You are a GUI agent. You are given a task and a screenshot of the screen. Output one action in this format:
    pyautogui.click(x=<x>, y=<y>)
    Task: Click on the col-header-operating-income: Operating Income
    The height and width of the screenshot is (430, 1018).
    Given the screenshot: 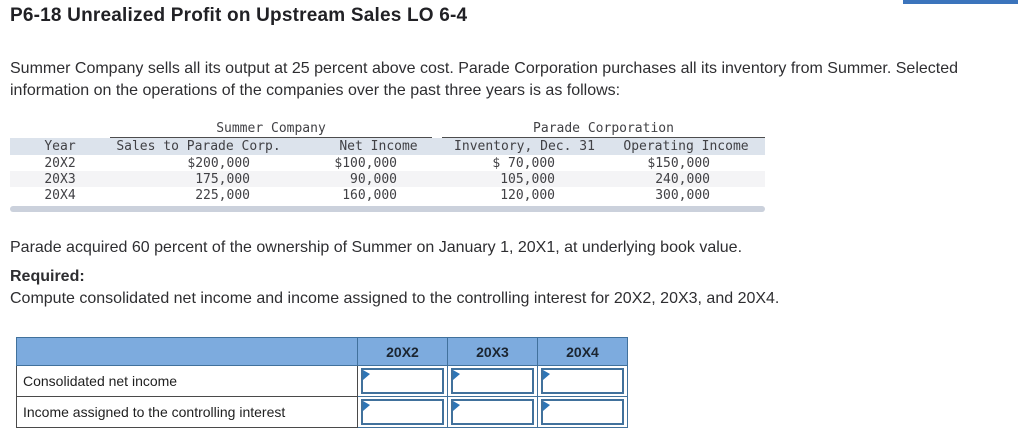 What is the action you would take?
    pyautogui.click(x=686, y=146)
    